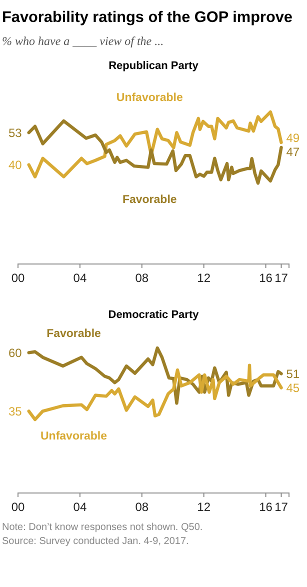 This screenshot has height=587, width=307. Describe the element at coordinates (154, 315) in the screenshot. I see `legend-title: Democratic Party` at that location.